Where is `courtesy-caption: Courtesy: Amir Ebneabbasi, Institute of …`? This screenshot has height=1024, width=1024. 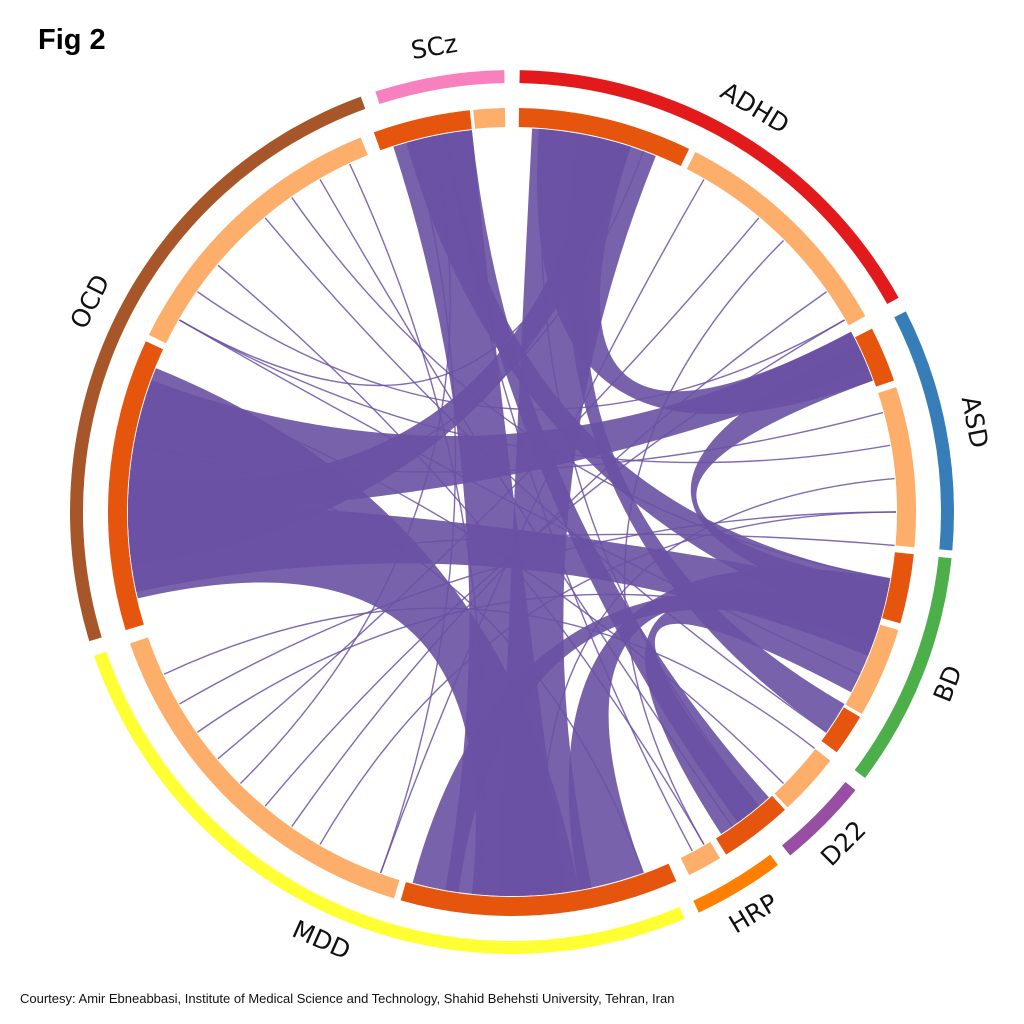
courtesy-caption: Courtesy: Amir Ebneabbasi, Institute of … is located at coordinates (347, 998).